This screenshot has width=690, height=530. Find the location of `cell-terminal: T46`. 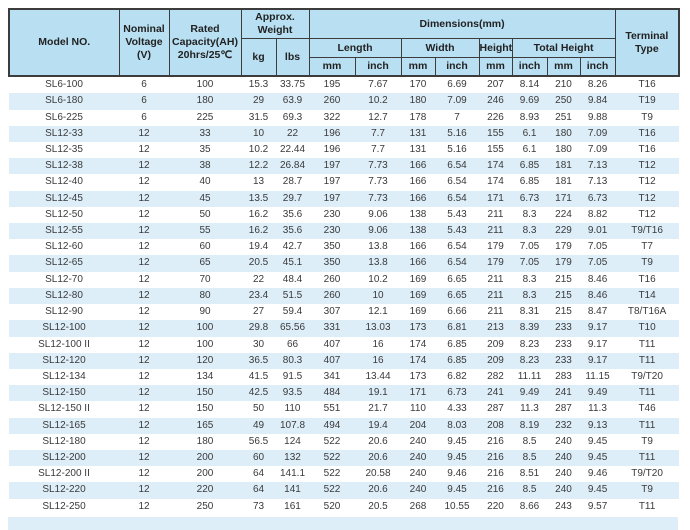

cell-terminal: T46 is located at coordinates (647, 409).